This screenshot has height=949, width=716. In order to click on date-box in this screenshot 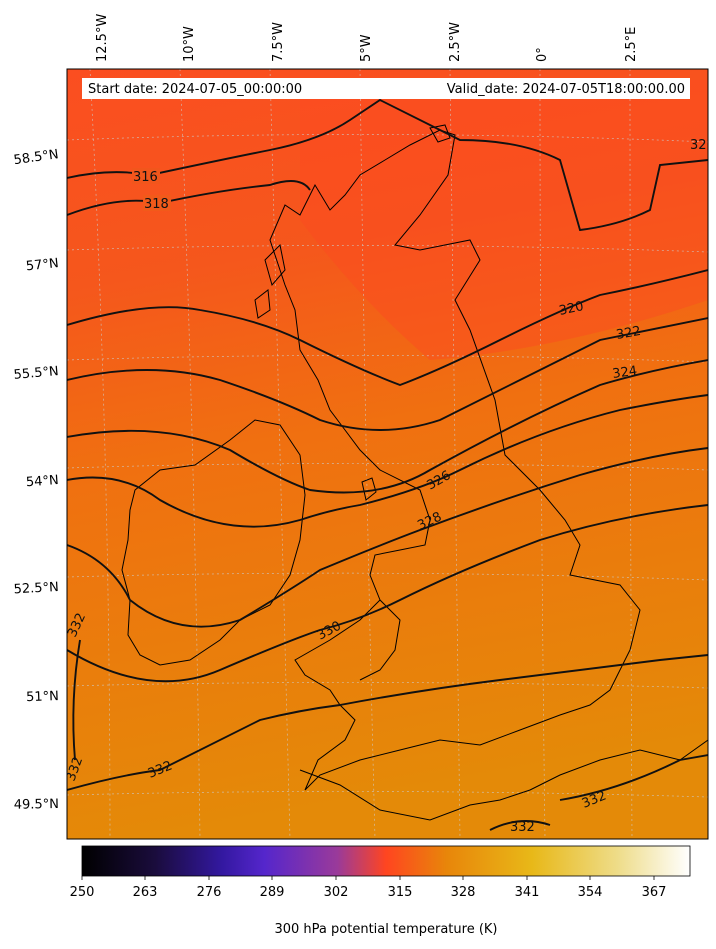, I will do `click(386, 88)`.